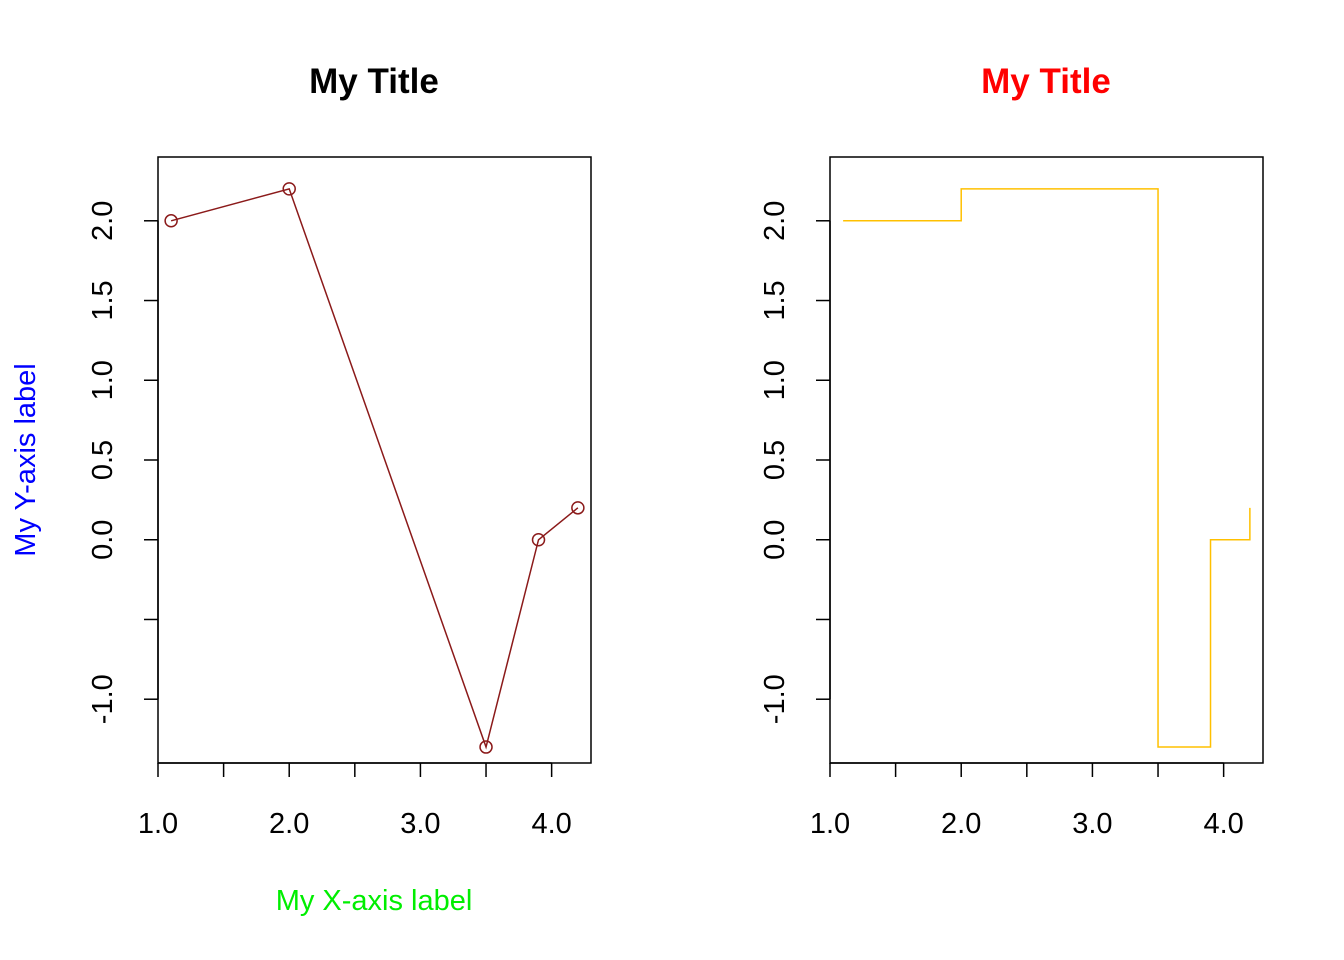 The image size is (1344, 960). What do you see at coordinates (26, 459) in the screenshot?
I see `left-y-axis-label: My Y-axis label` at bounding box center [26, 459].